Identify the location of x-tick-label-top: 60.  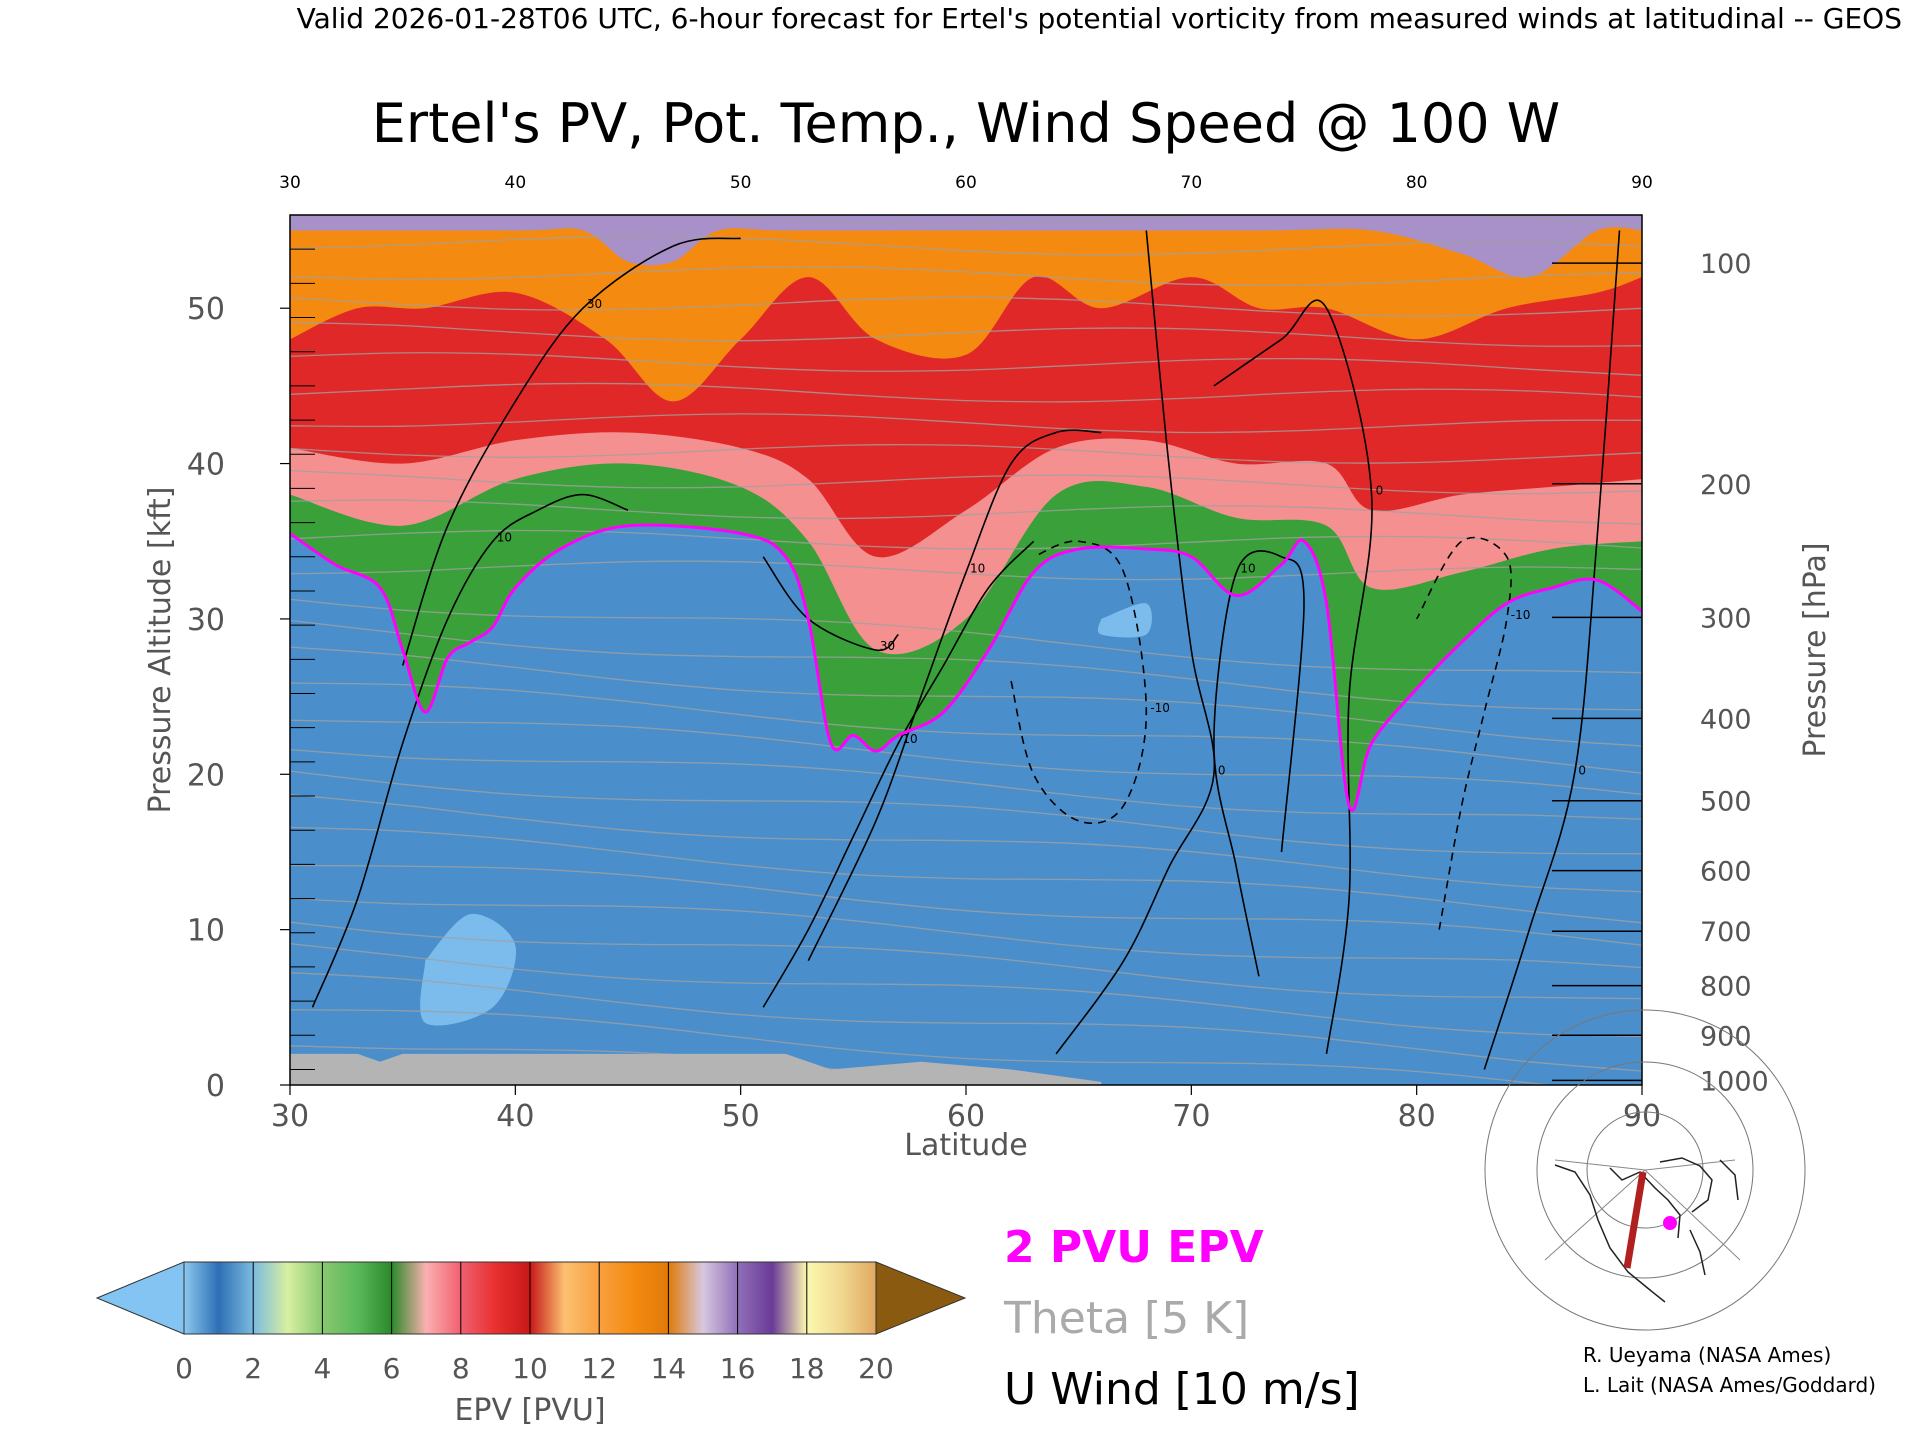
(966, 183).